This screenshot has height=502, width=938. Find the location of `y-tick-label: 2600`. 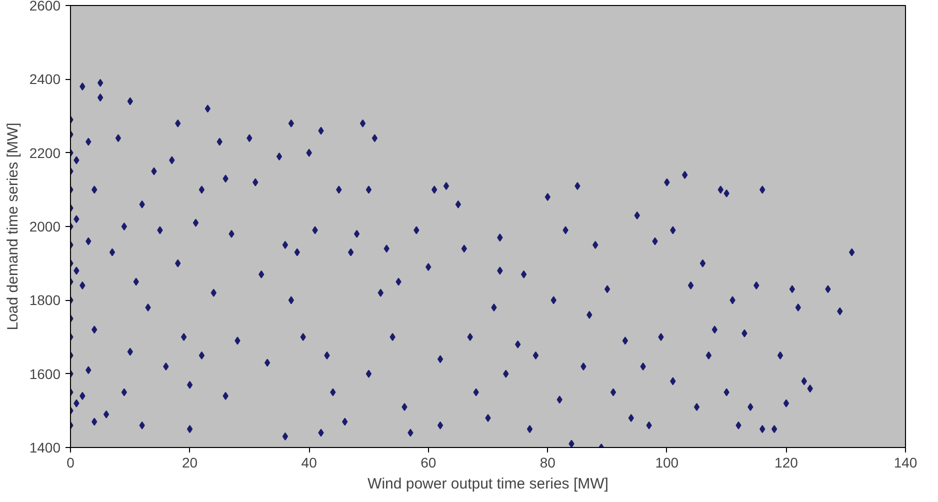

y-tick-label: 2600 is located at coordinates (45, 7).